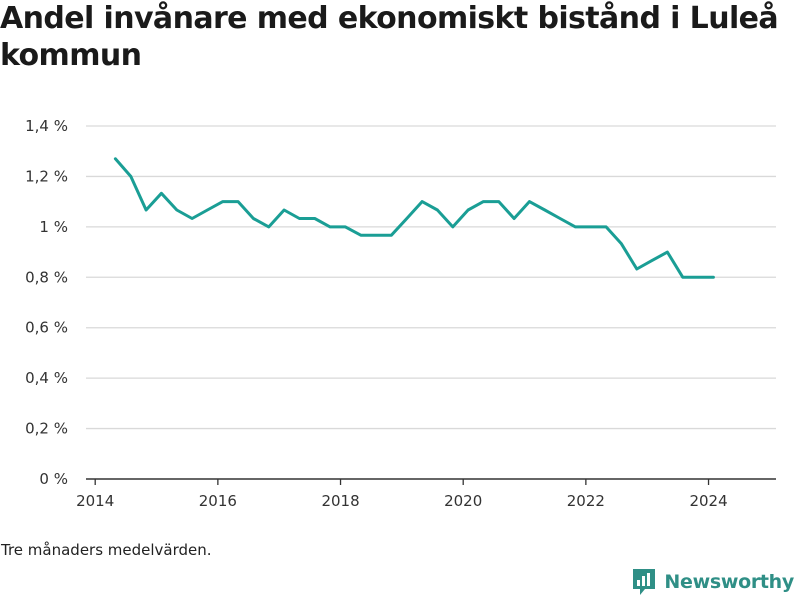 The image size is (800, 600). What do you see at coordinates (426, 494) in the screenshot?
I see `x-axis: 2014 2016 2018 2020 2022 2024` at bounding box center [426, 494].